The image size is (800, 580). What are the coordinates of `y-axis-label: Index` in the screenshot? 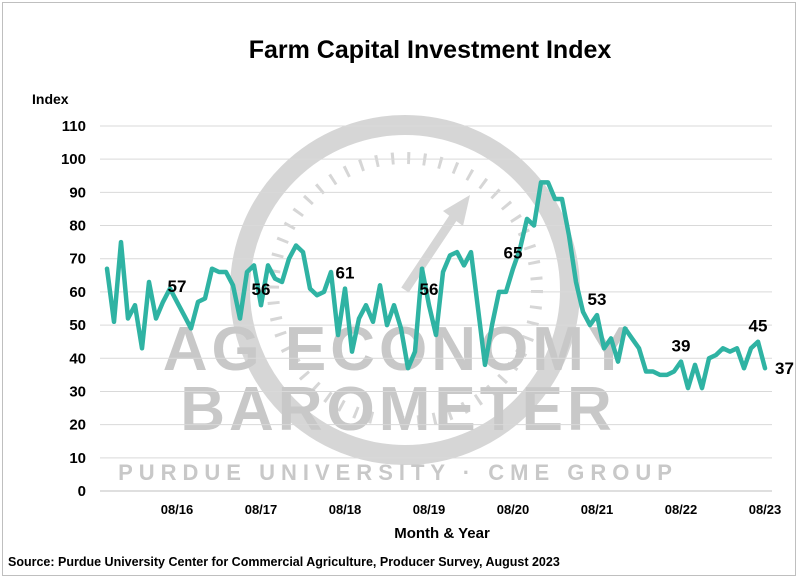 It's located at (50, 99).